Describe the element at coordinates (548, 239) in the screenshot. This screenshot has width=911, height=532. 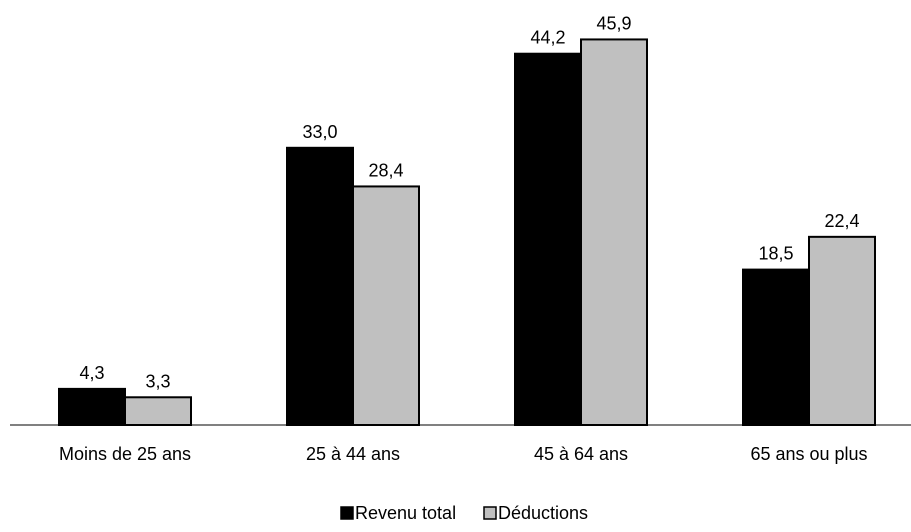
I see `bar-revenu-total-45-a-64-ans` at that location.